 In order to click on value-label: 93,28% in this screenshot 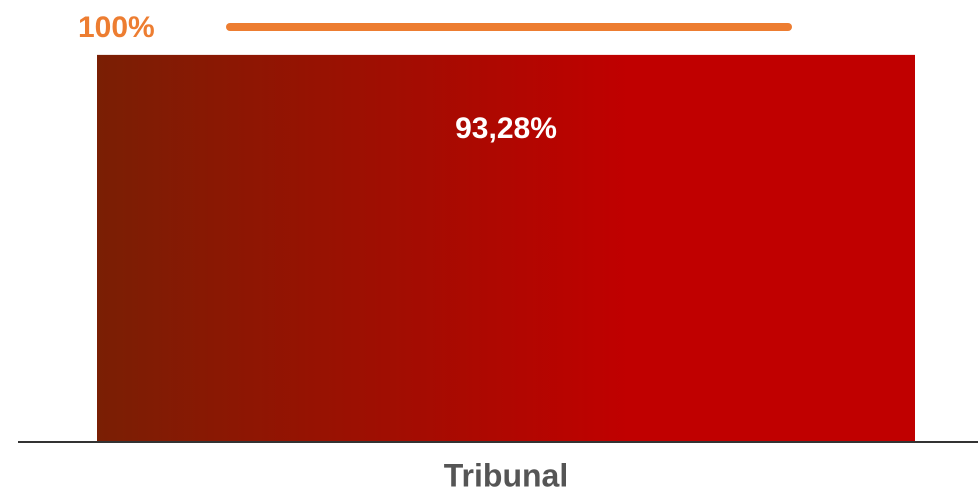, I will do `click(506, 128)`.